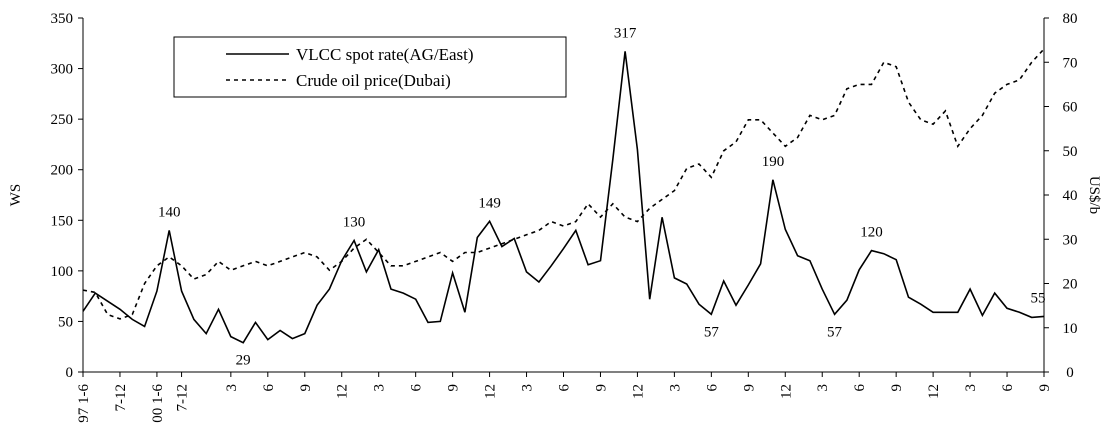 The image size is (1104, 434). I want to click on data-label: 190, so click(773, 162).